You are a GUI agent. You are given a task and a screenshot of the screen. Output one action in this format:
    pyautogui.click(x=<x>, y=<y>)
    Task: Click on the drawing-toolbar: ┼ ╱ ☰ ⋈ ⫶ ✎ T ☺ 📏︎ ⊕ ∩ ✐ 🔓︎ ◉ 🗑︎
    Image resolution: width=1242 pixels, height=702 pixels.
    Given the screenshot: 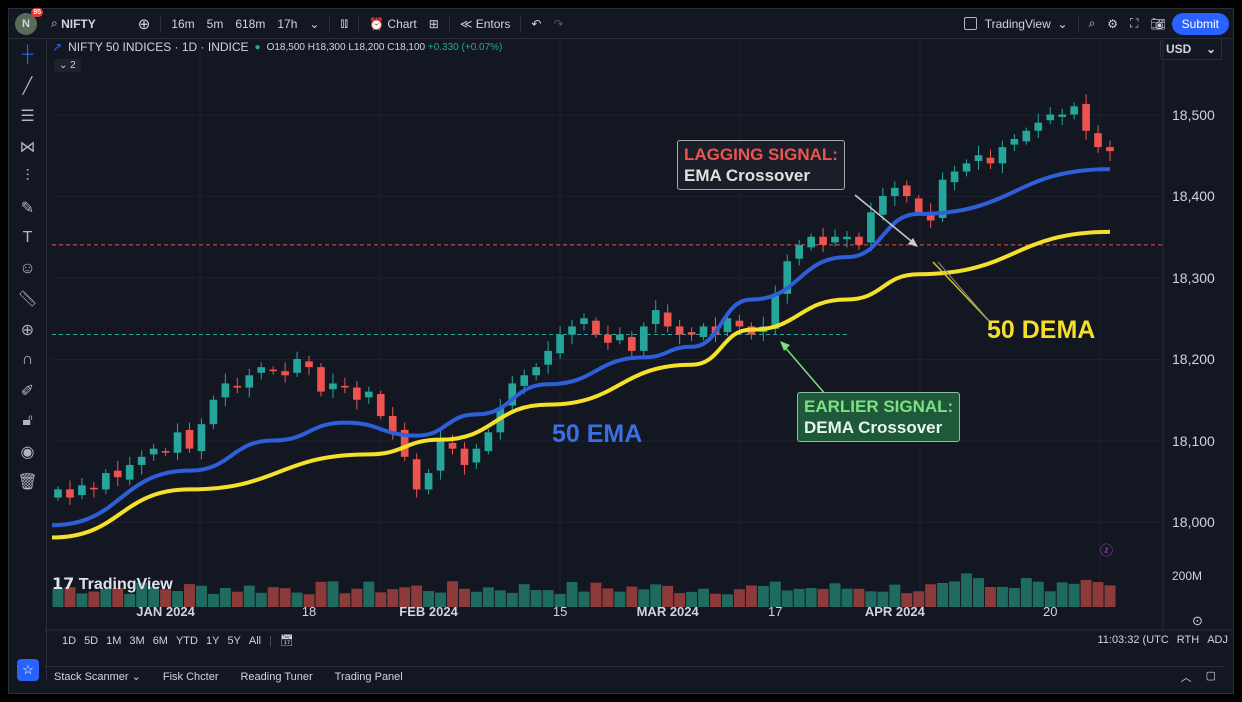 What is the action you would take?
    pyautogui.click(x=28, y=360)
    